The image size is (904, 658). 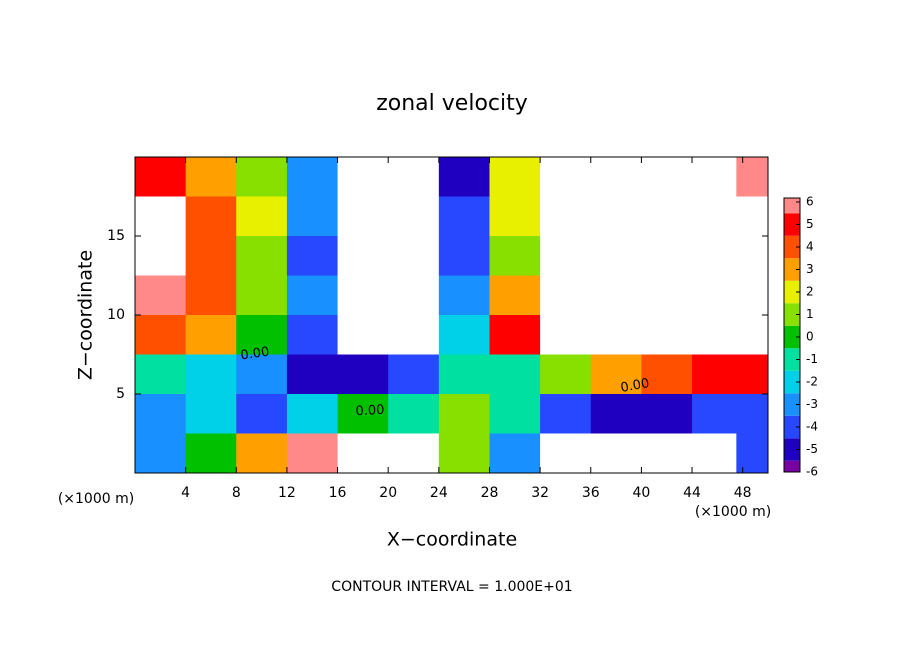 What do you see at coordinates (810, 314) in the screenshot?
I see `colorbar-tick-label: 1` at bounding box center [810, 314].